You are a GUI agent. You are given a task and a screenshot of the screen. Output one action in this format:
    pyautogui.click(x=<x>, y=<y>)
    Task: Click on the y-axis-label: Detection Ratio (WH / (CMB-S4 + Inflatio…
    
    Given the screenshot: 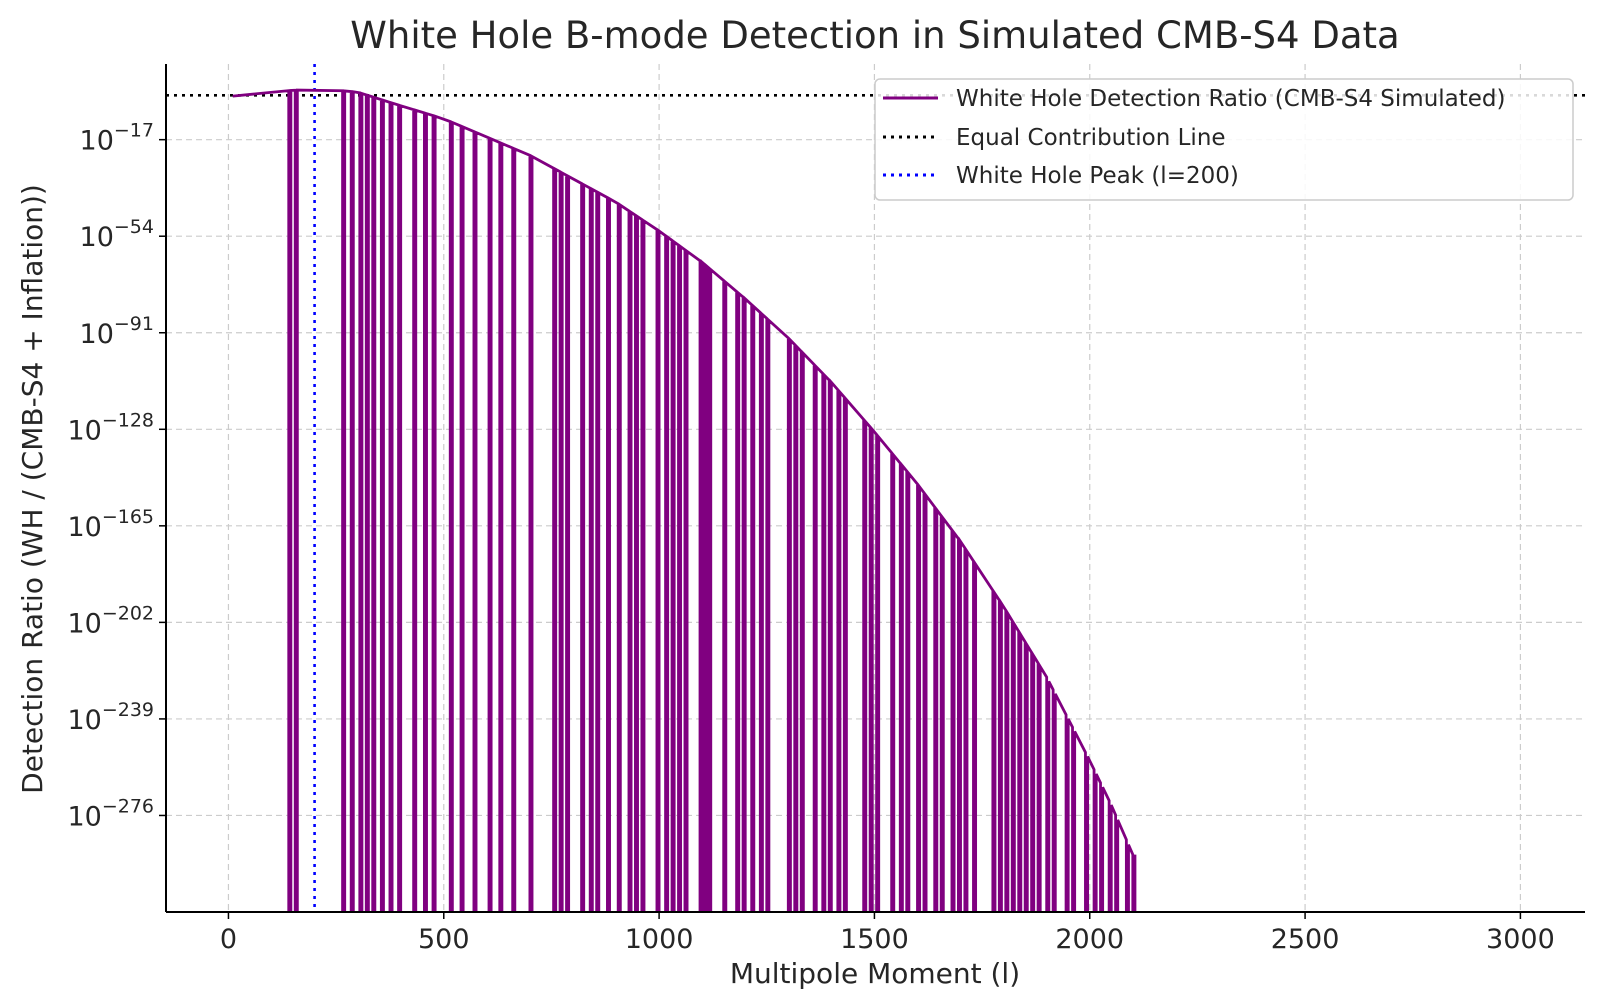 What is the action you would take?
    pyautogui.click(x=32, y=489)
    